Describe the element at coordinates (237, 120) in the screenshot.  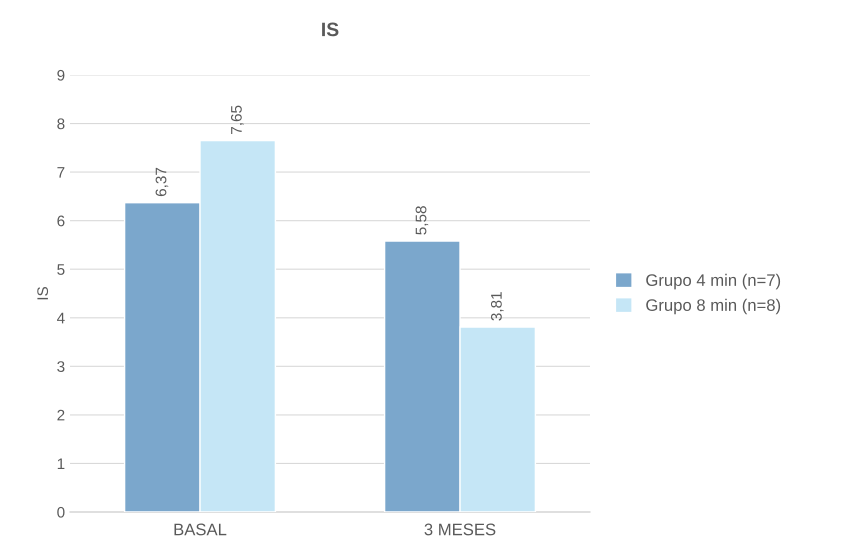
I see `data-label: 7,65` at that location.